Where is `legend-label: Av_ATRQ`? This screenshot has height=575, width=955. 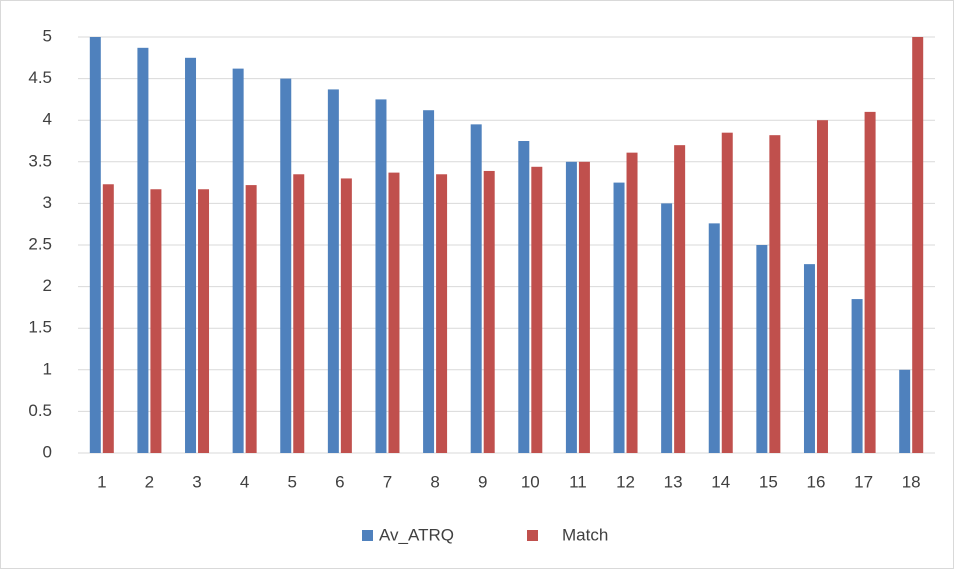
legend-label: Av_ATRQ is located at coordinates (416, 534).